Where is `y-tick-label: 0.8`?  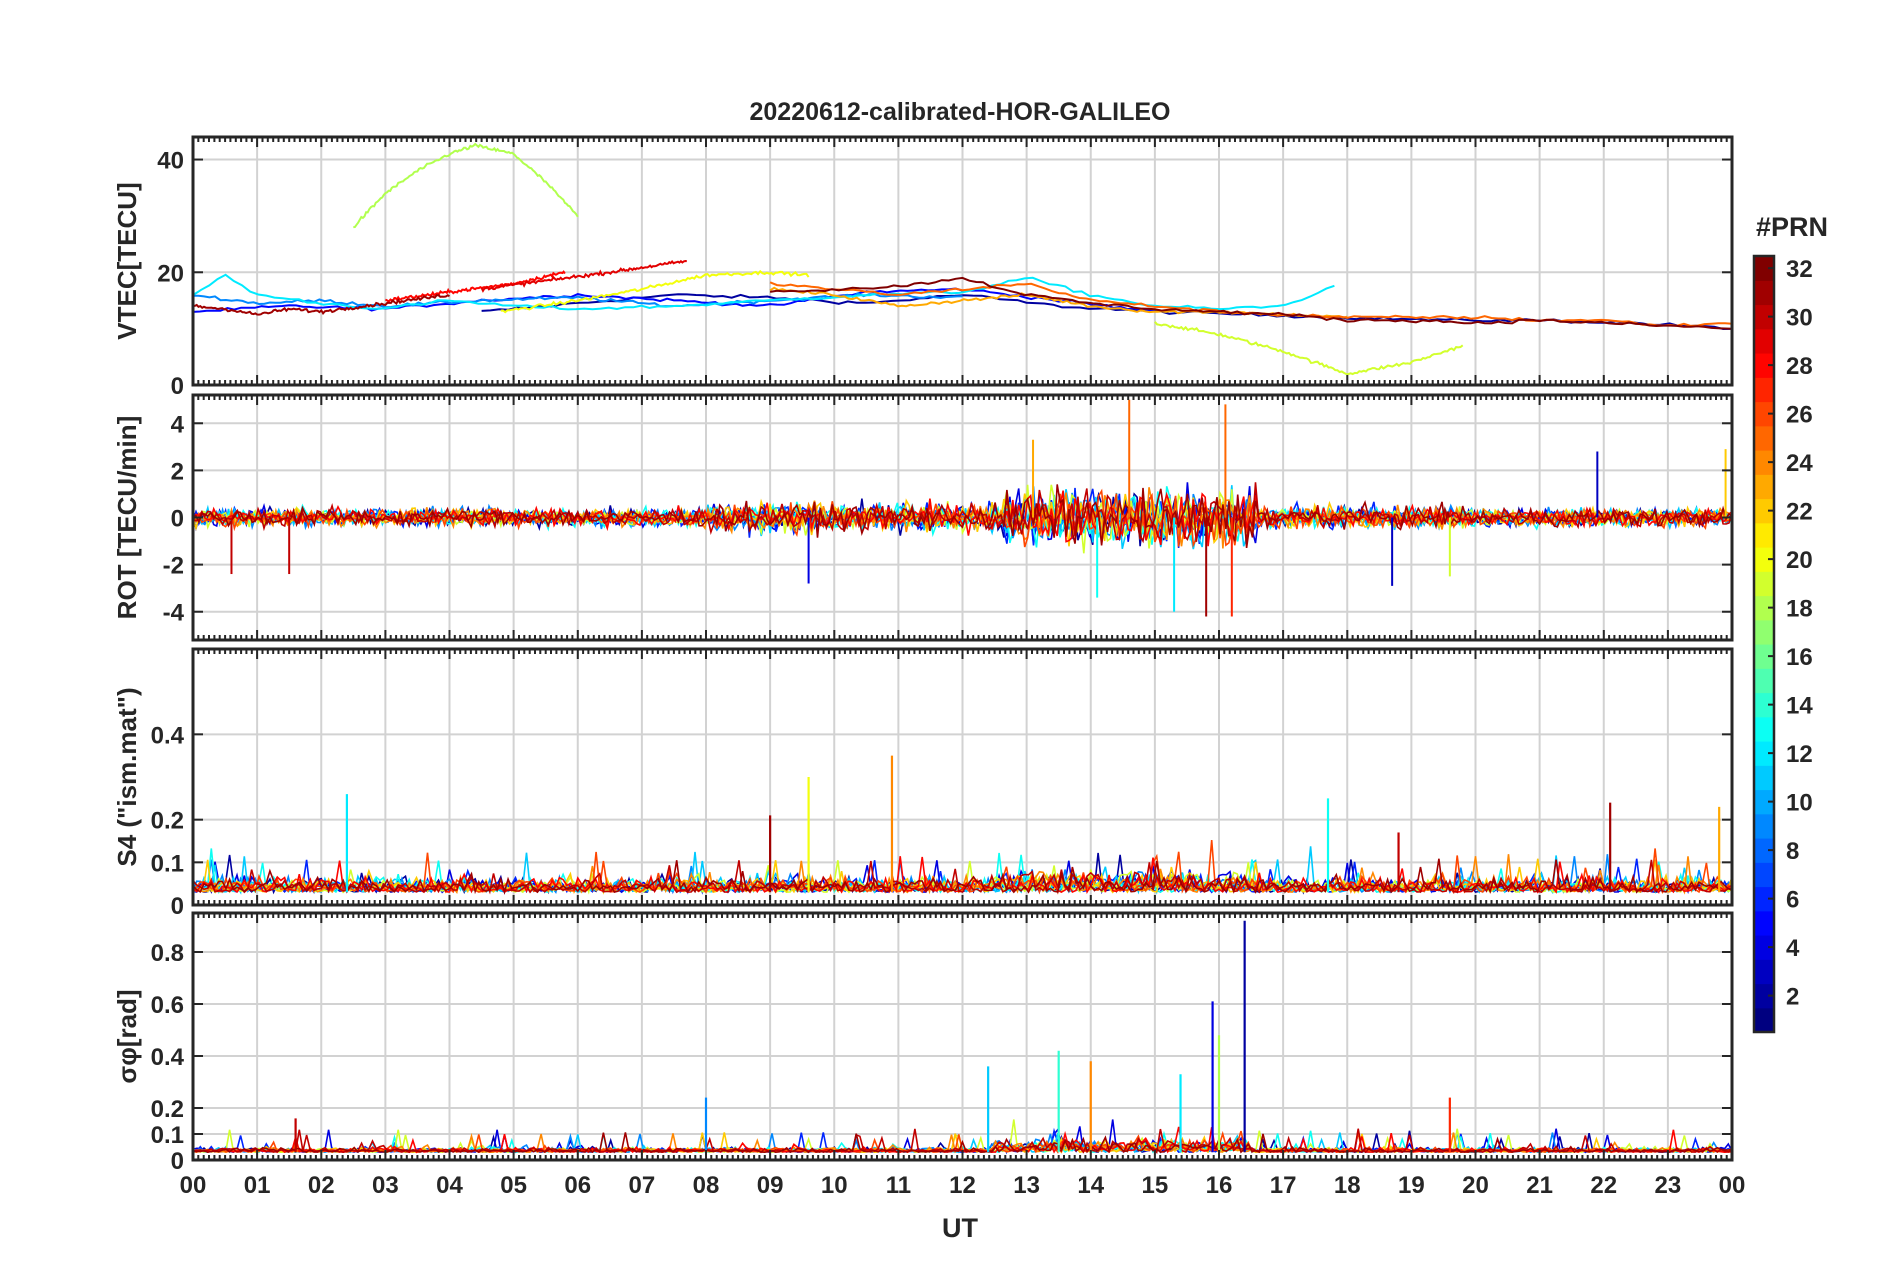 y-tick-label: 0.8 is located at coordinates (167, 953).